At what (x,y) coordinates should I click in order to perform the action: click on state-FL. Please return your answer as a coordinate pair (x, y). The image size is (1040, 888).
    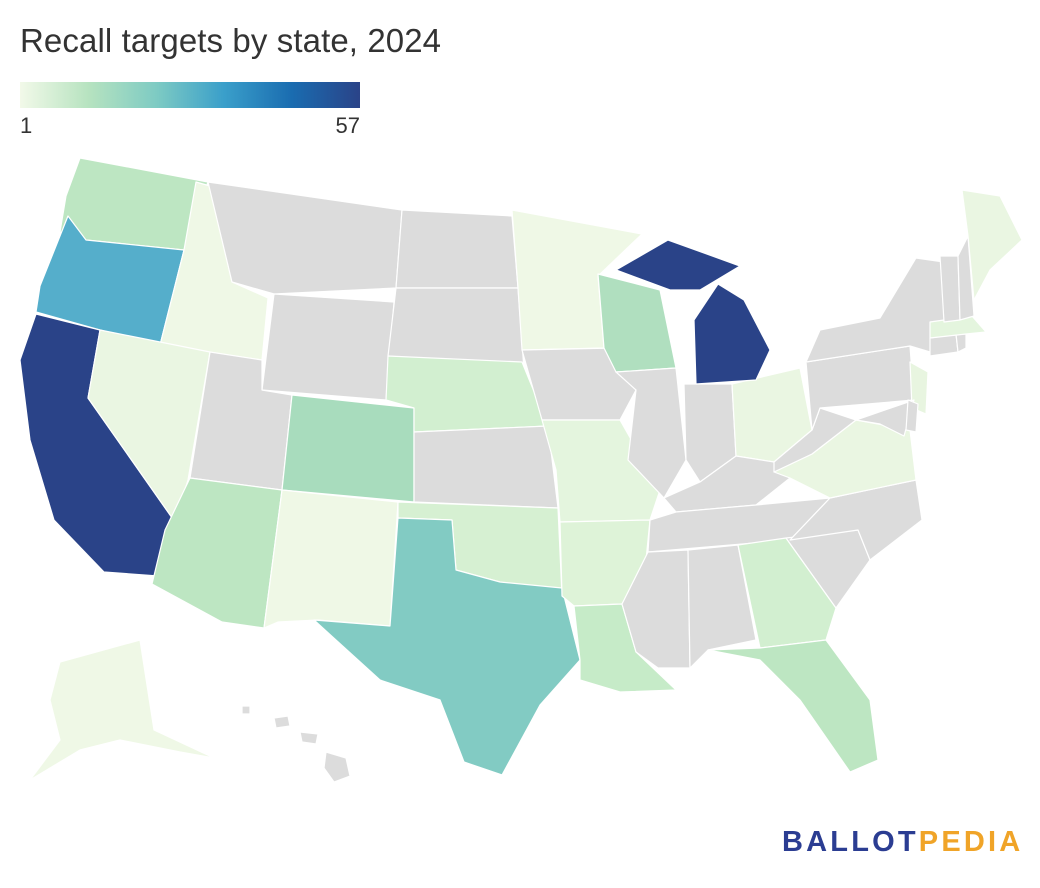
    Looking at the image, I should click on (793, 706).